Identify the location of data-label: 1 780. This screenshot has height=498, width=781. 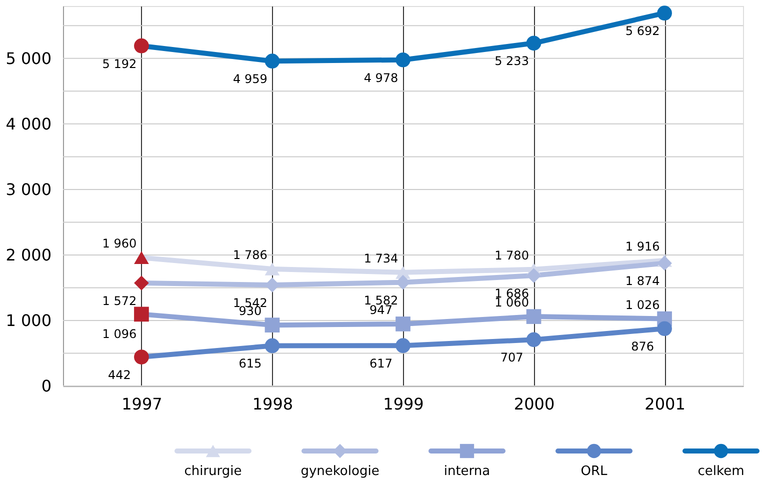
(511, 255).